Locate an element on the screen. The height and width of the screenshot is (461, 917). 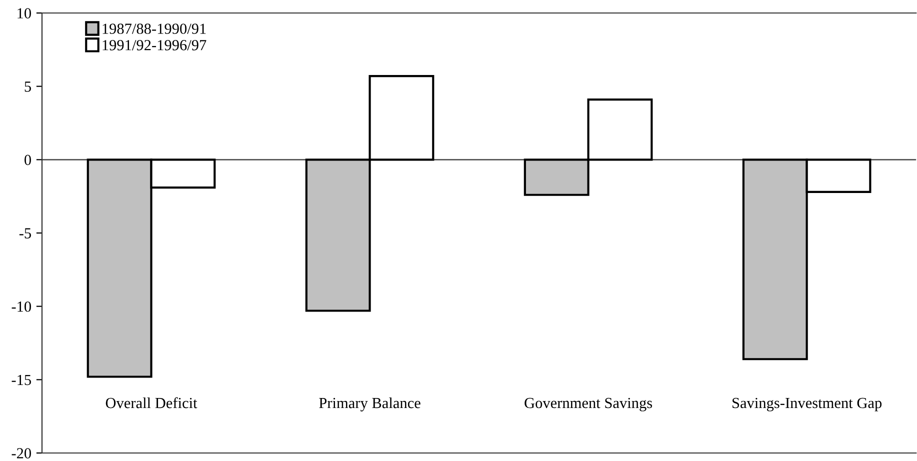
x-tick-label: Primary Balance is located at coordinates (369, 404).